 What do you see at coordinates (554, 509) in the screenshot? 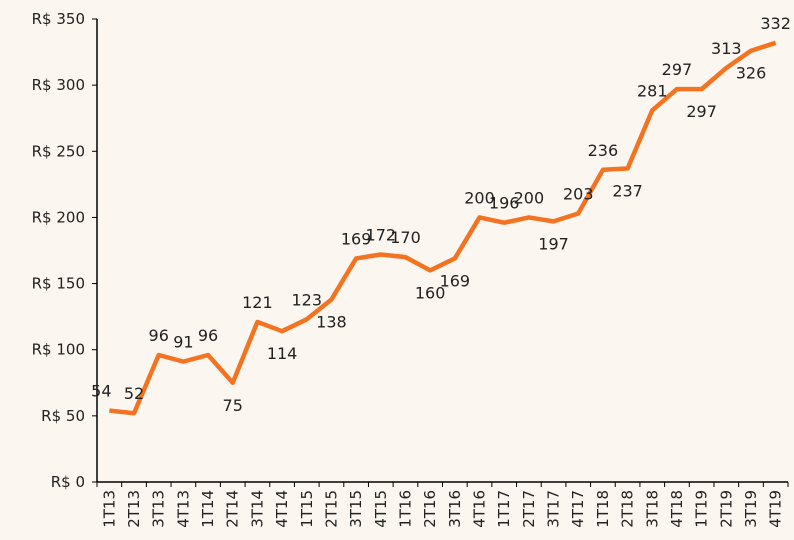
I see `x-tick-label: 3T17` at bounding box center [554, 509].